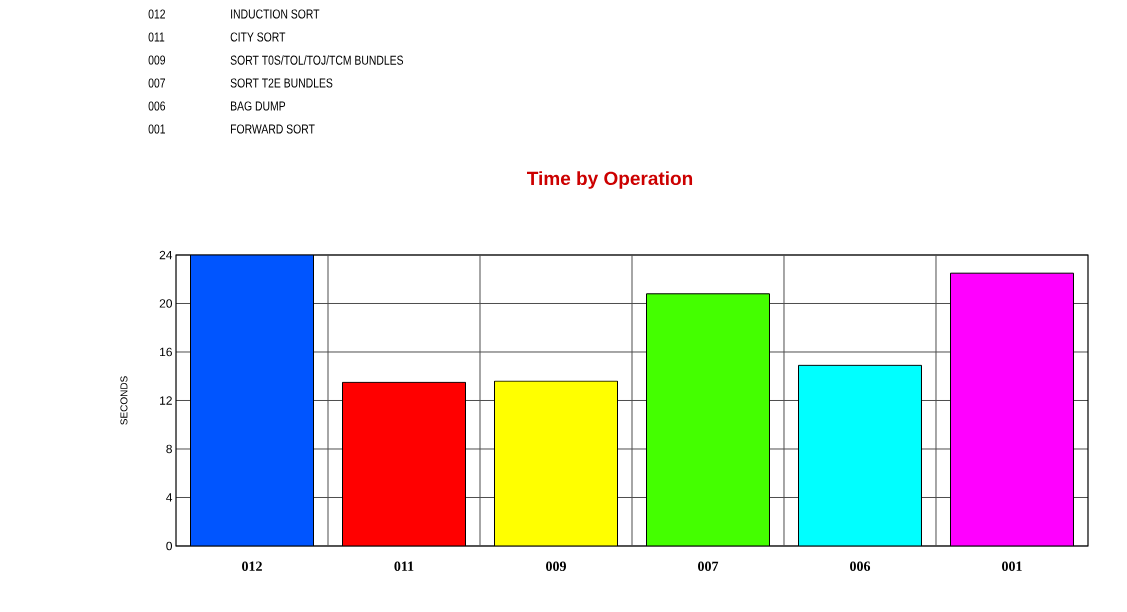 The width and height of the screenshot is (1127, 612). I want to click on y-tick-label: 12, so click(166, 400).